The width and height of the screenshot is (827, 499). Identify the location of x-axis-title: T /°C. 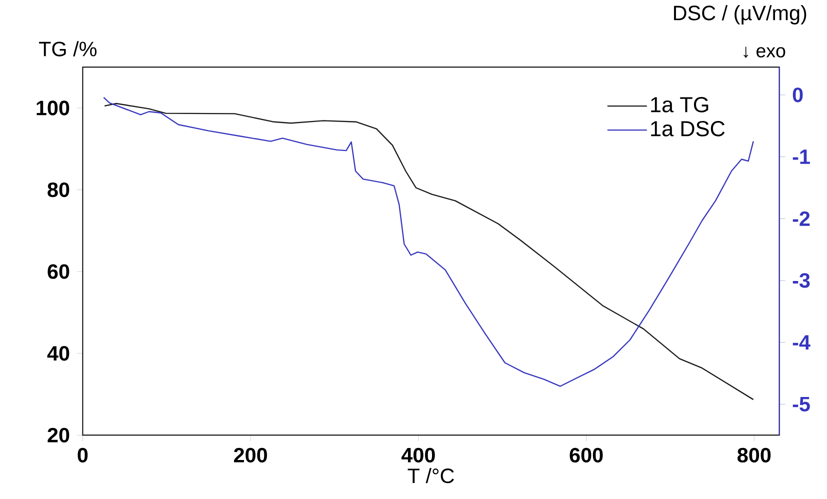
(431, 476).